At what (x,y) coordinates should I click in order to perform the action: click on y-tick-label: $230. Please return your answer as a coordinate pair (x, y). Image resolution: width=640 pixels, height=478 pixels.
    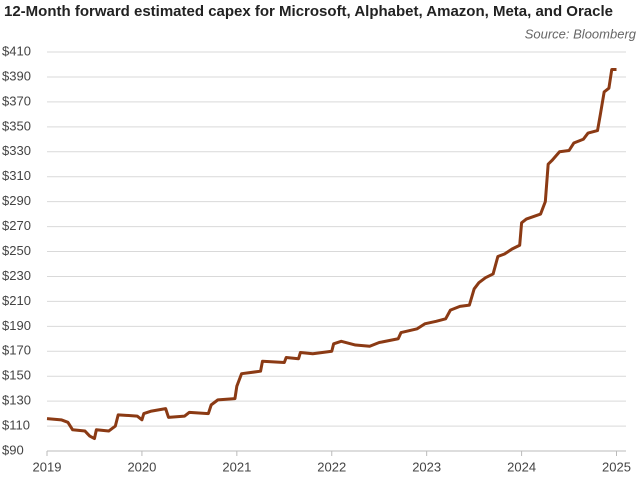
    Looking at the image, I should click on (16, 275).